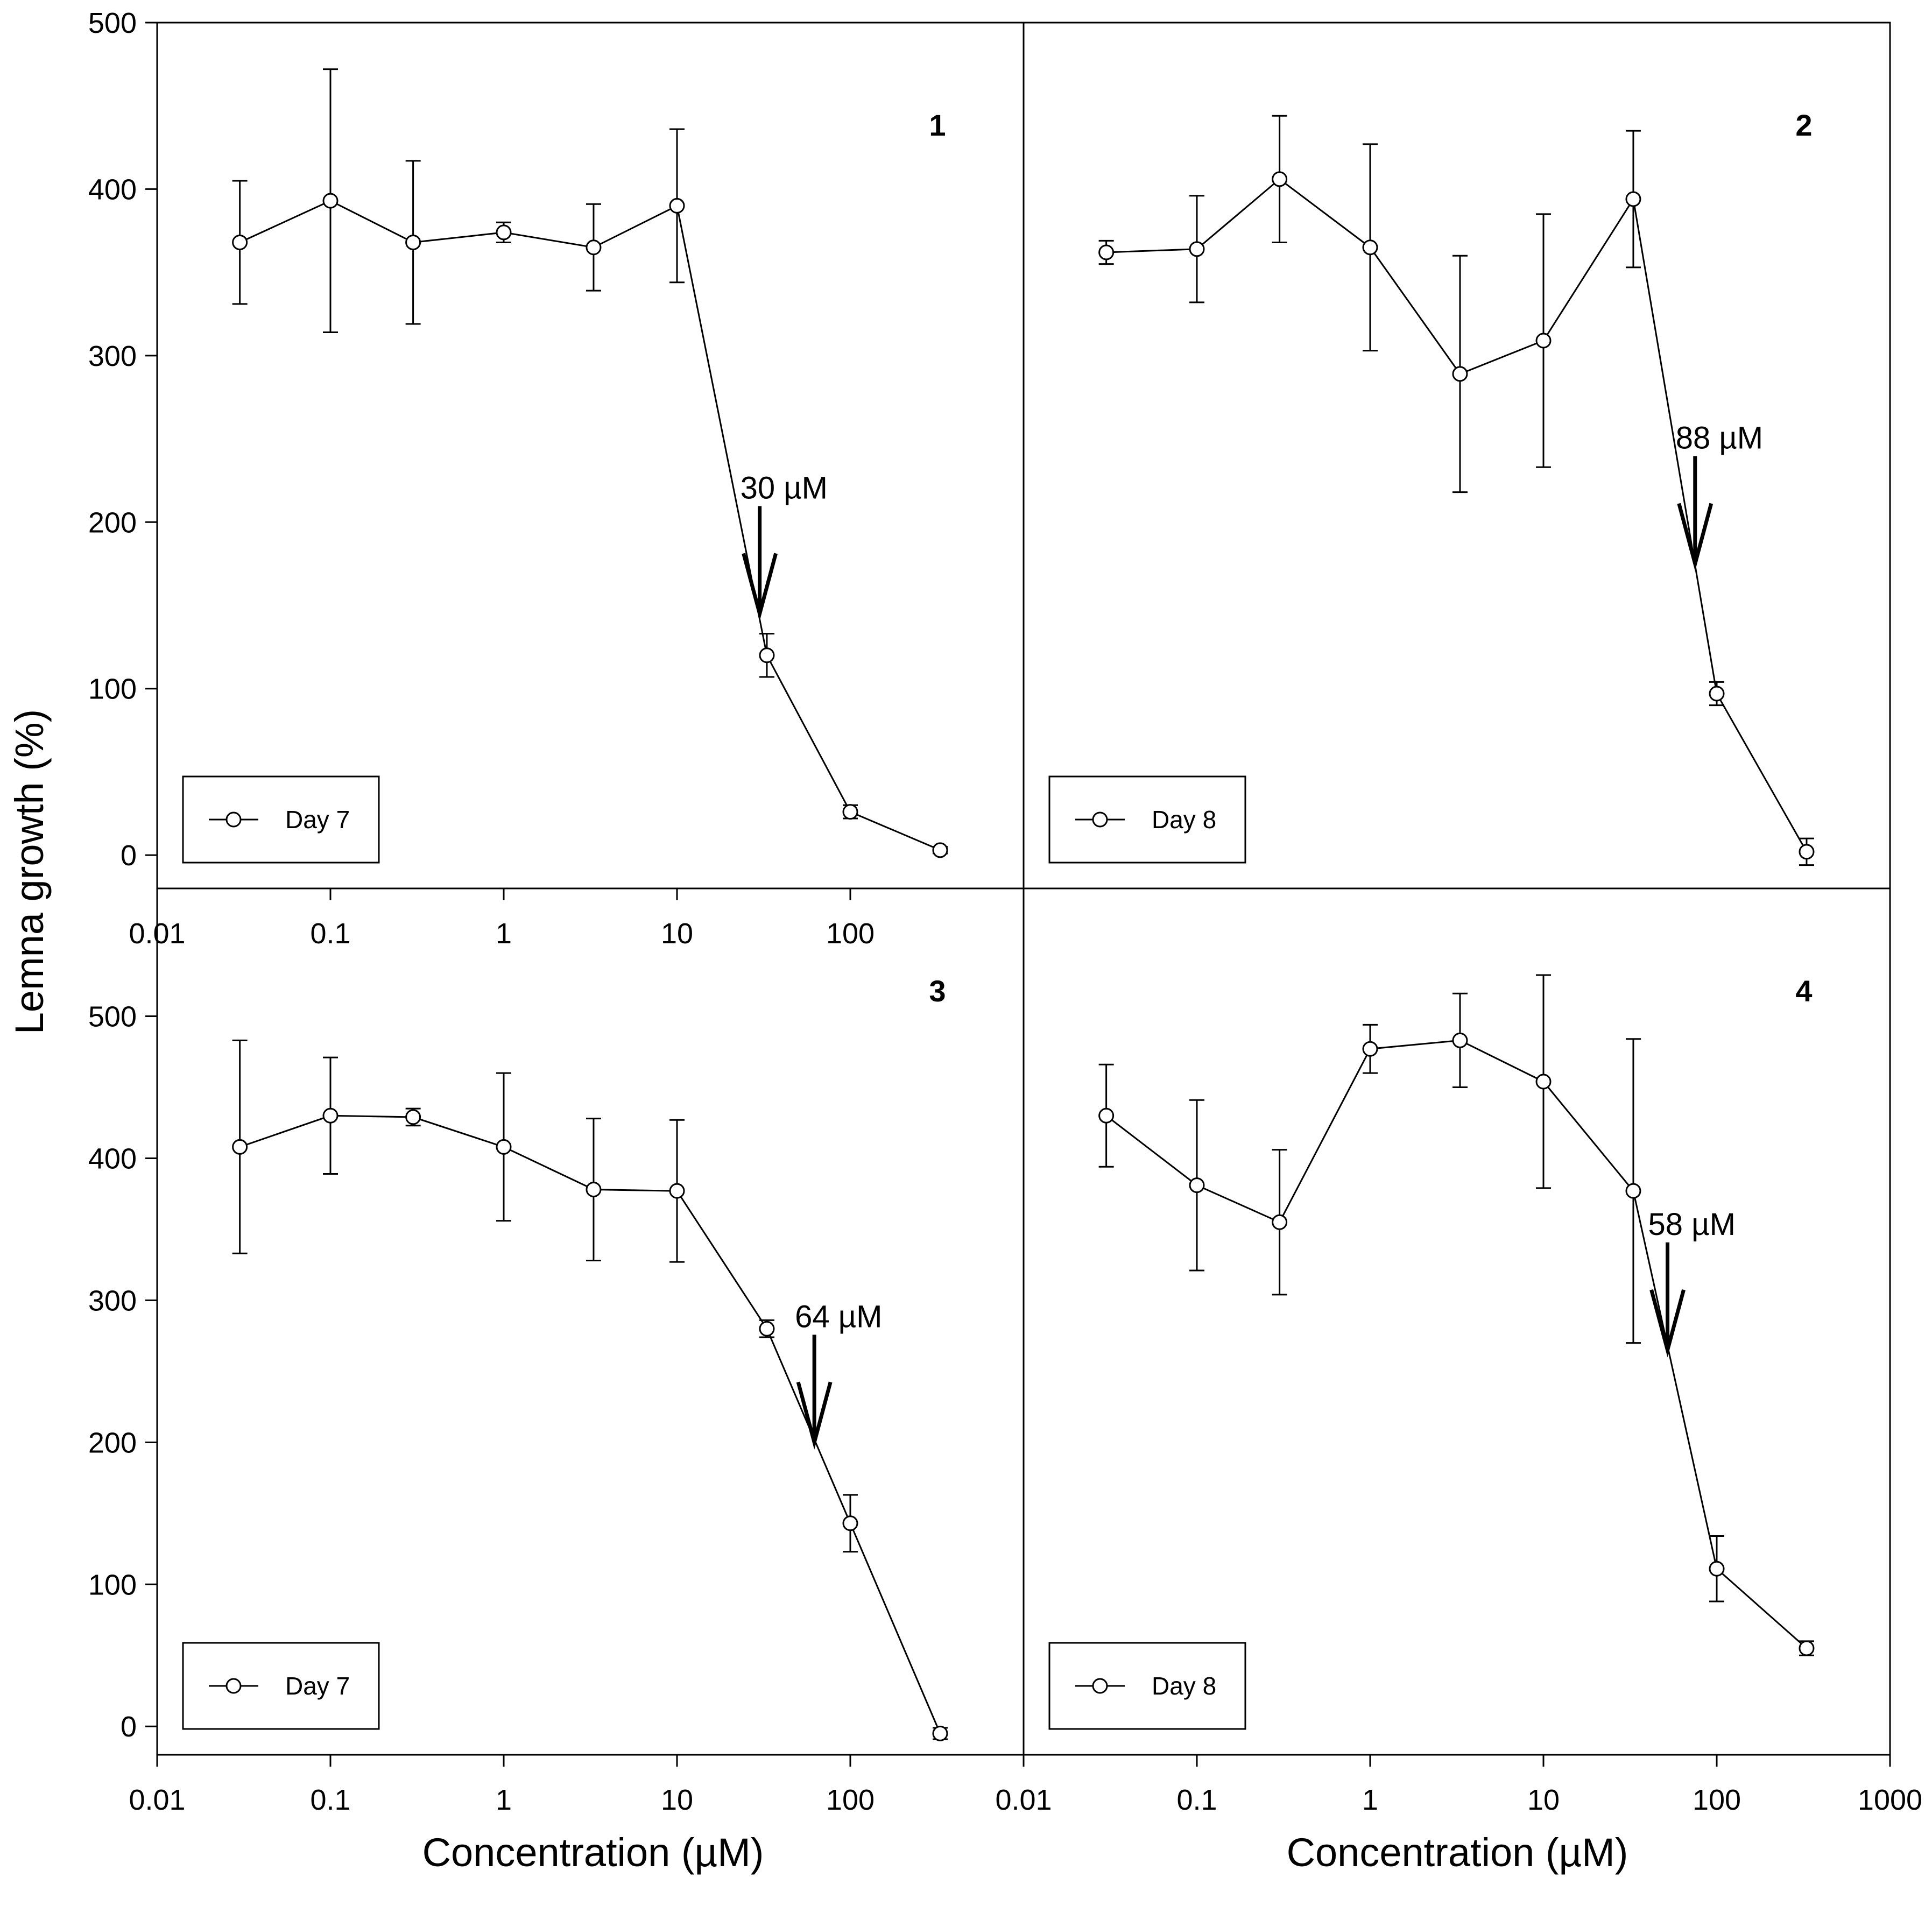 Image resolution: width=1932 pixels, height=1906 pixels. Describe the element at coordinates (838, 1316) in the screenshot. I see `annotation-label: 64 µM` at that location.